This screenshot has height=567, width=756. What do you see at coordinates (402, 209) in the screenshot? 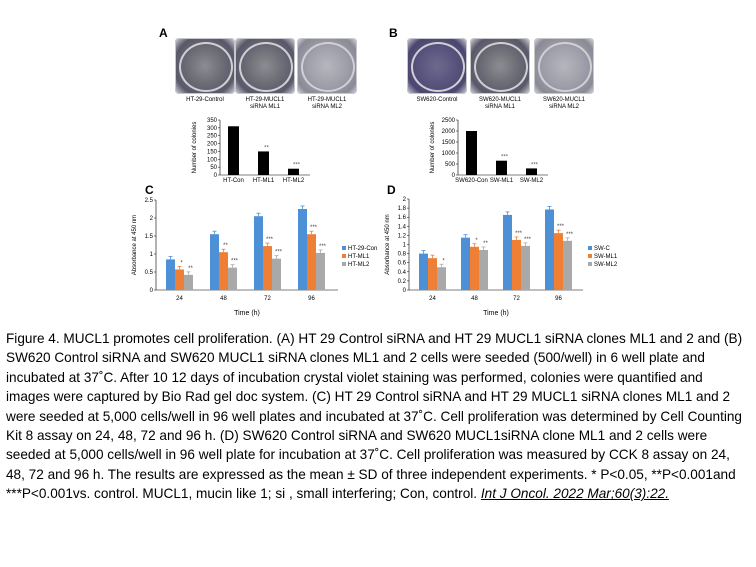
I see `y-tick-label: 1.8` at bounding box center [402, 209].